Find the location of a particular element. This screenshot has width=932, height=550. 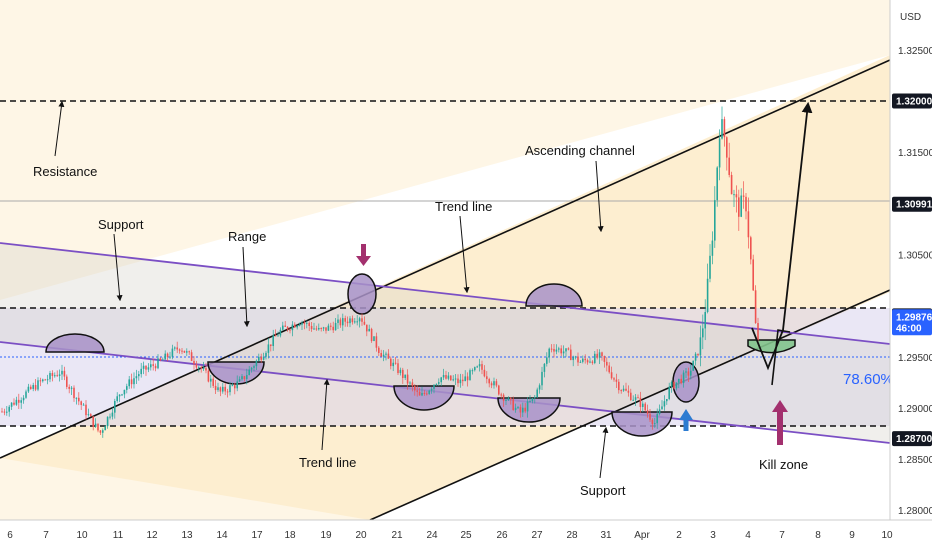

ascending-channel-arrow is located at coordinates (599, 196).